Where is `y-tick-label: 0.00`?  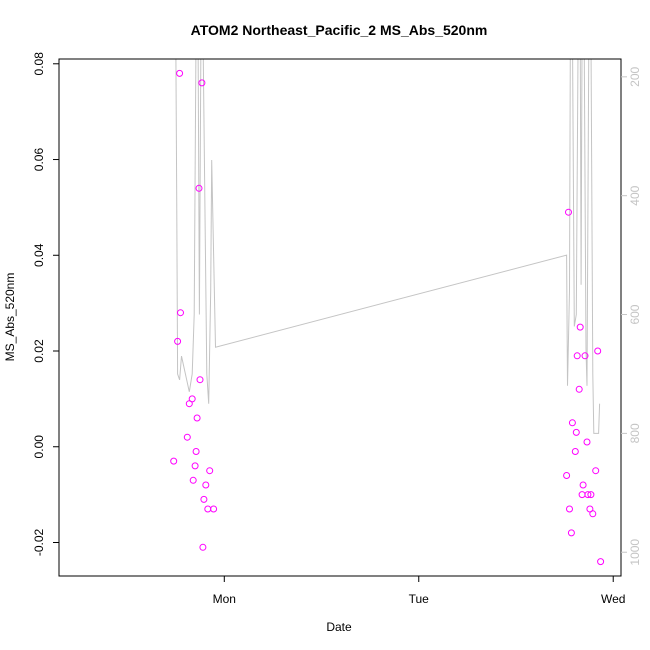
y-tick-label: 0.00 is located at coordinates (39, 447).